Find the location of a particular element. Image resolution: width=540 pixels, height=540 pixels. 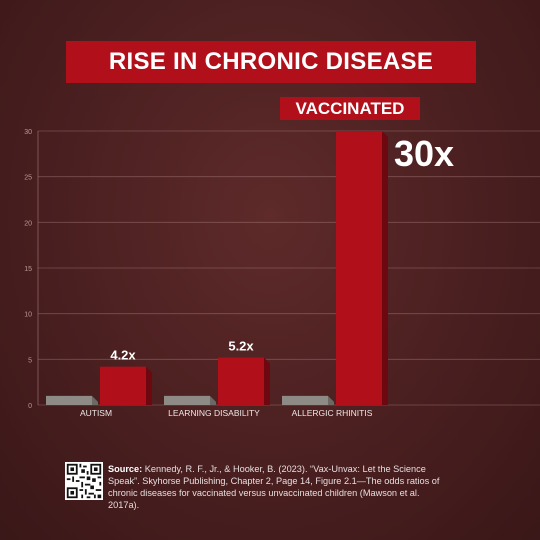

y-tick-label: 5 is located at coordinates (30, 360).